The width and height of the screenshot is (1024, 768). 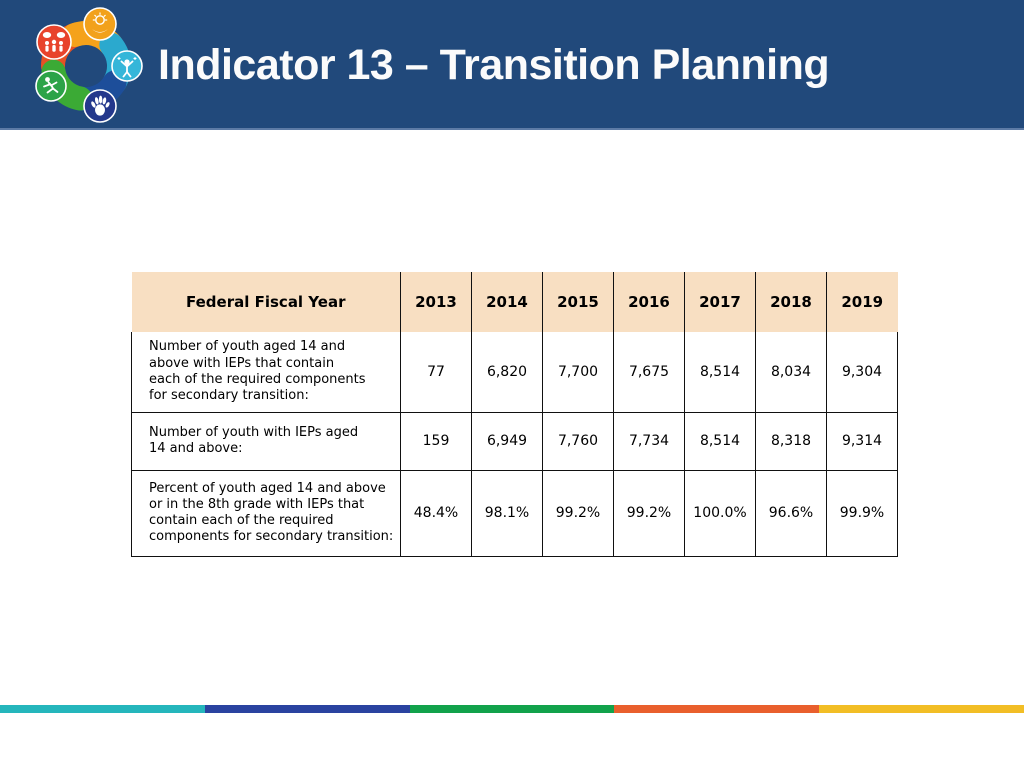 I want to click on stripe-segment-yellow, so click(x=921, y=709).